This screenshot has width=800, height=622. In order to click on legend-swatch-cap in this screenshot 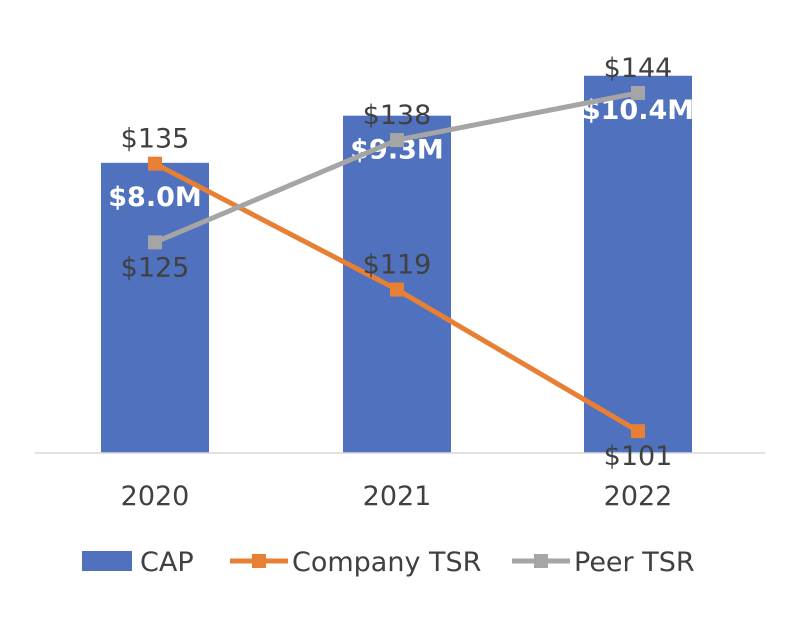, I will do `click(107, 561)`.